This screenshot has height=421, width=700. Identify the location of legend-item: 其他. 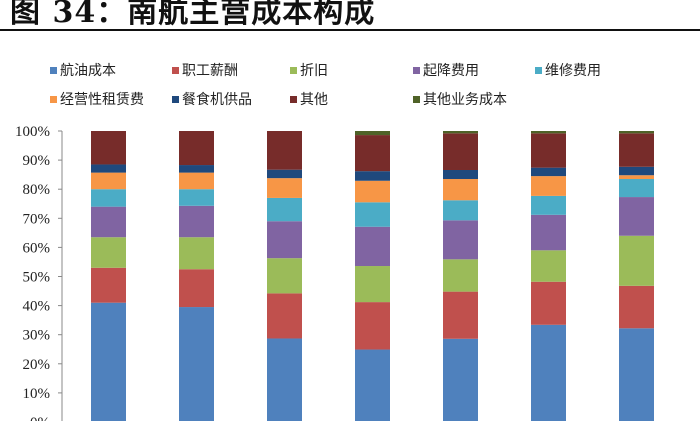
(309, 99).